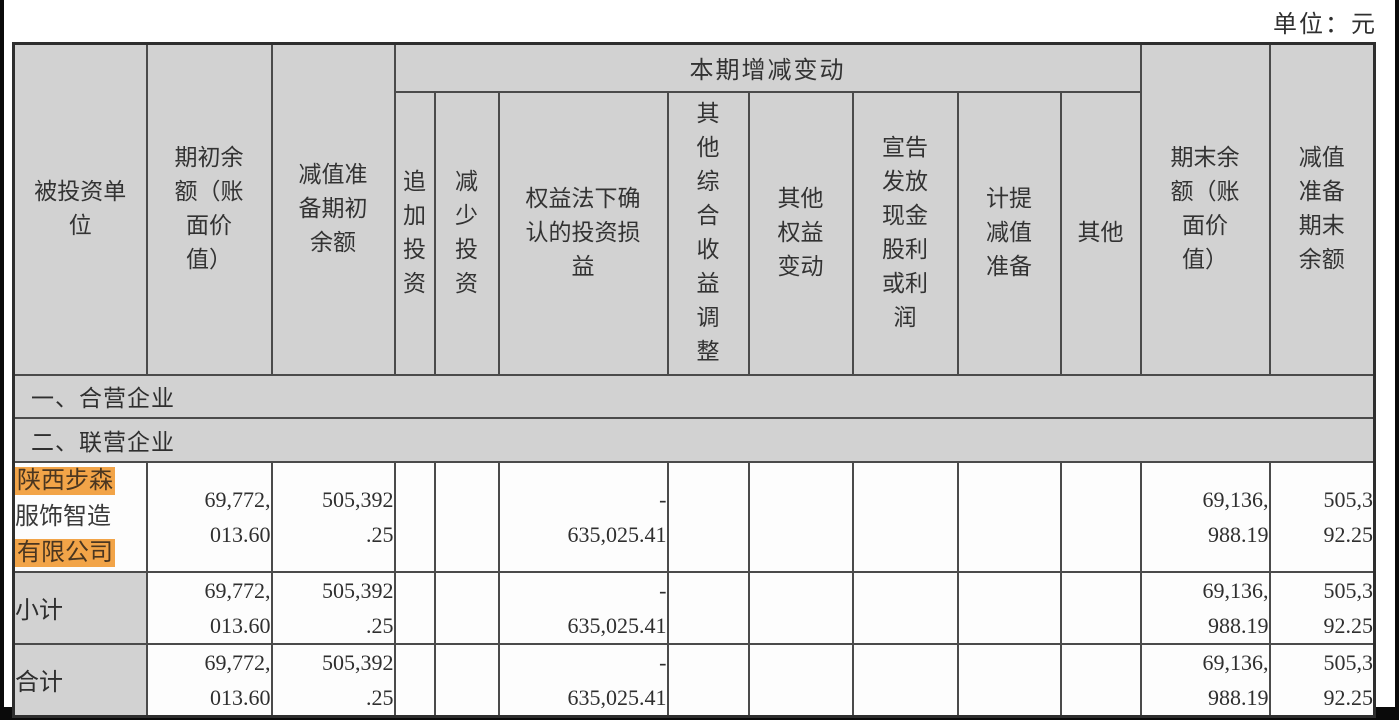 The height and width of the screenshot is (720, 1399). Describe the element at coordinates (583, 233) in the screenshot. I see `col-header-equity-method-pl: 权益法下确 认的投资损 益` at that location.